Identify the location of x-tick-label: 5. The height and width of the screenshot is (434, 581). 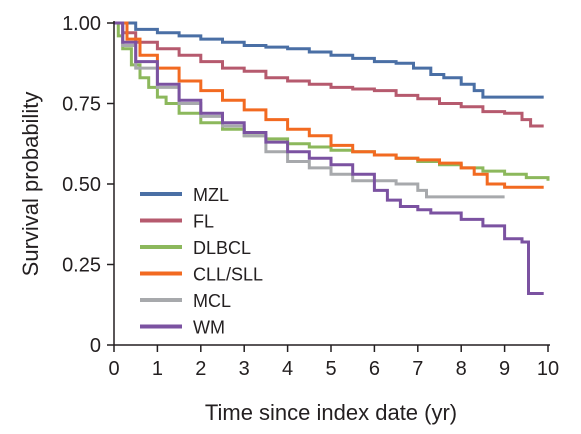
(330, 369).